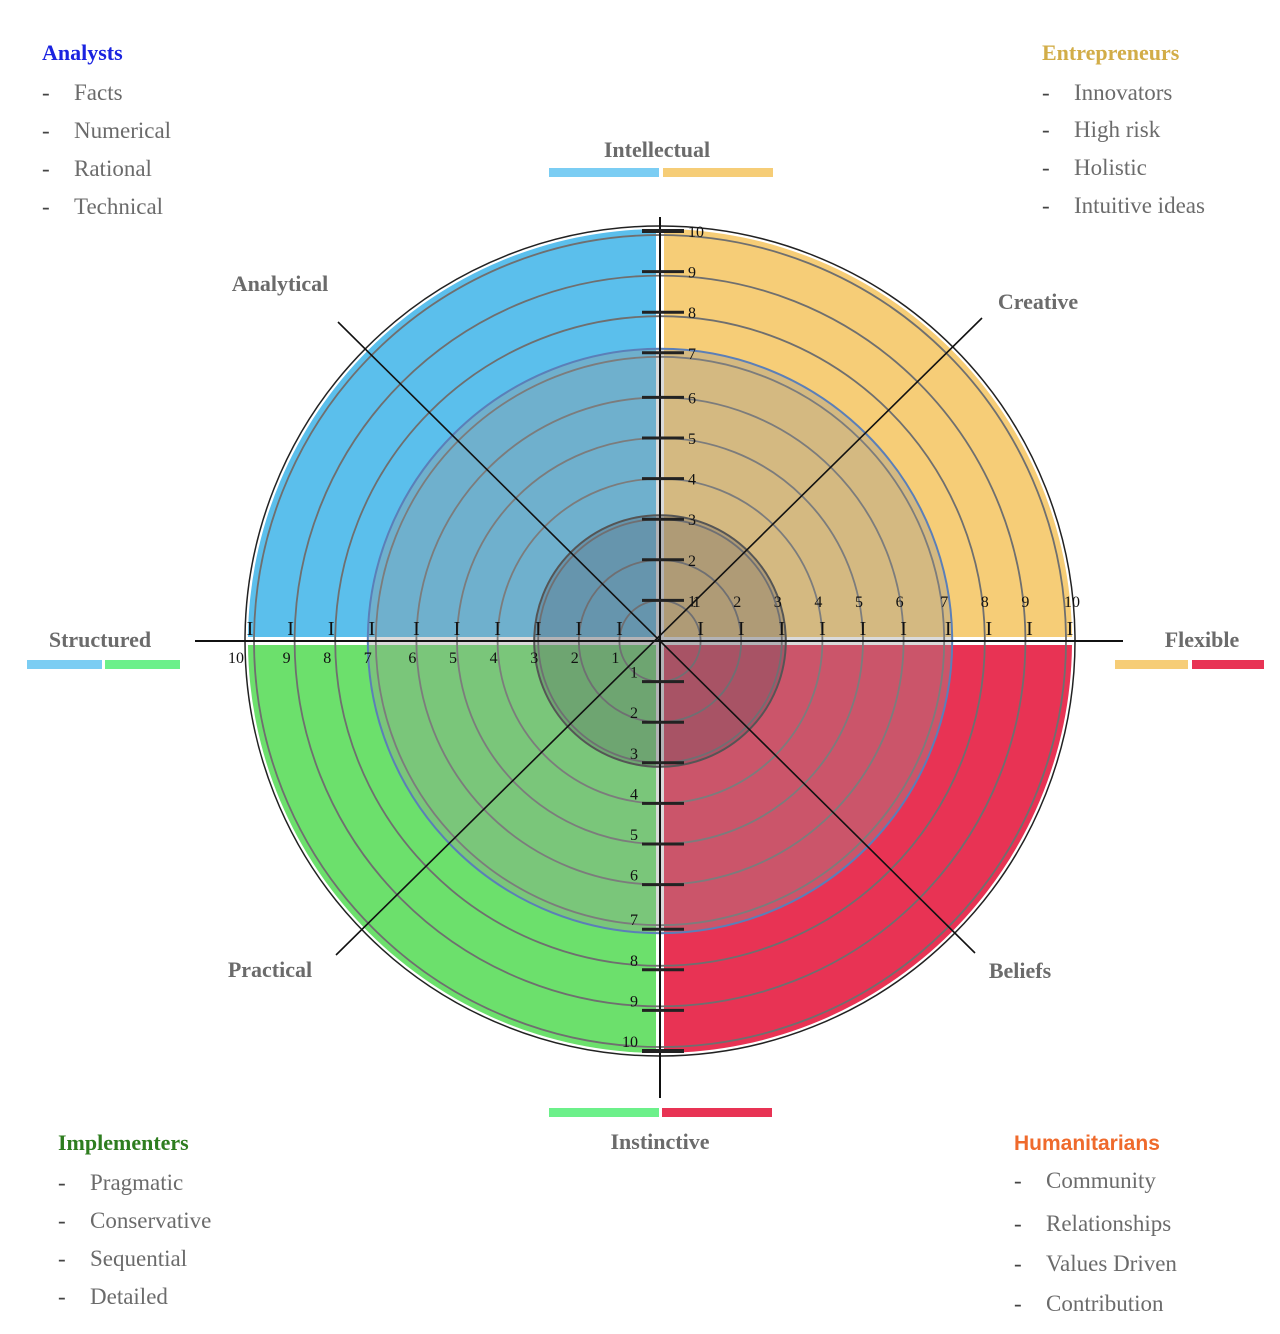 Image resolution: width=1280 pixels, height=1334 pixels. What do you see at coordinates (497, 629) in the screenshot?
I see `tick-left-4: I` at bounding box center [497, 629].